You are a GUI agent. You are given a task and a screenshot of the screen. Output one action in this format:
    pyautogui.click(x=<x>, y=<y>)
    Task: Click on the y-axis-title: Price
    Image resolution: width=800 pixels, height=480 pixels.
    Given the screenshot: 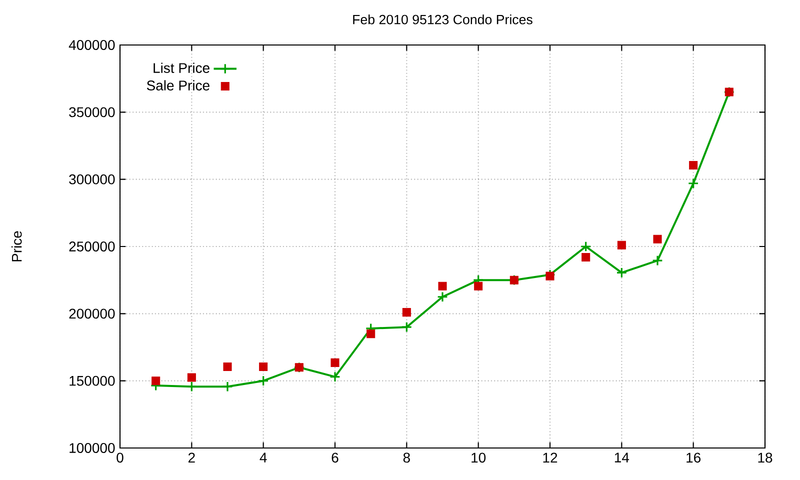 What is the action you would take?
    pyautogui.click(x=16, y=246)
    